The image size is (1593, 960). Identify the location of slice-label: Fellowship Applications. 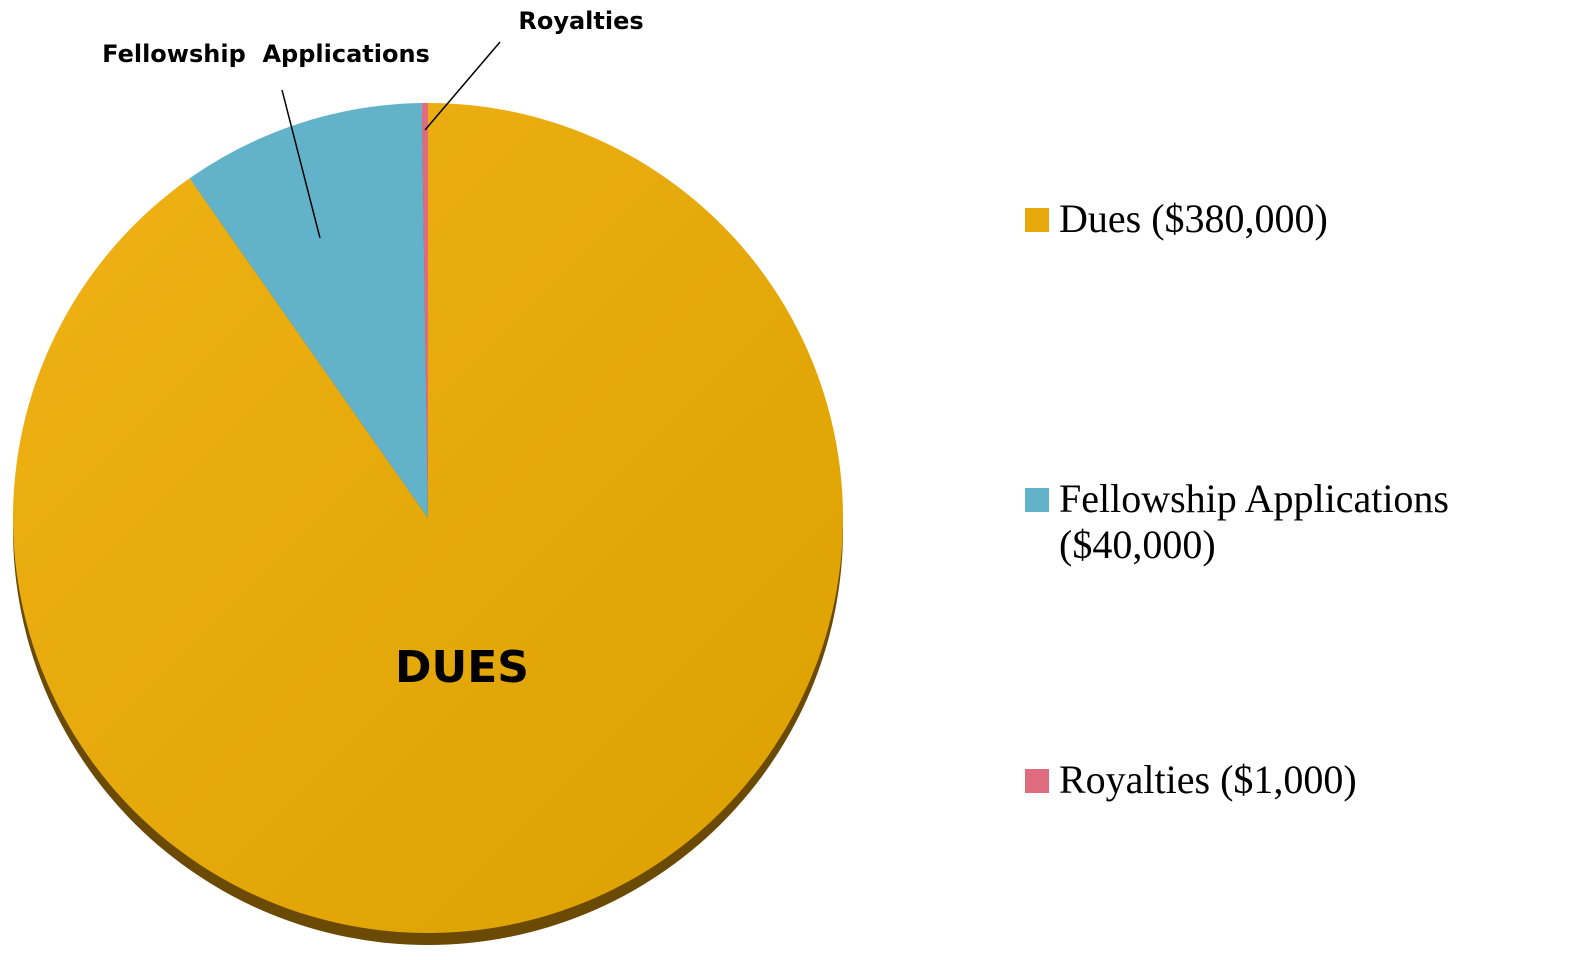
(266, 54).